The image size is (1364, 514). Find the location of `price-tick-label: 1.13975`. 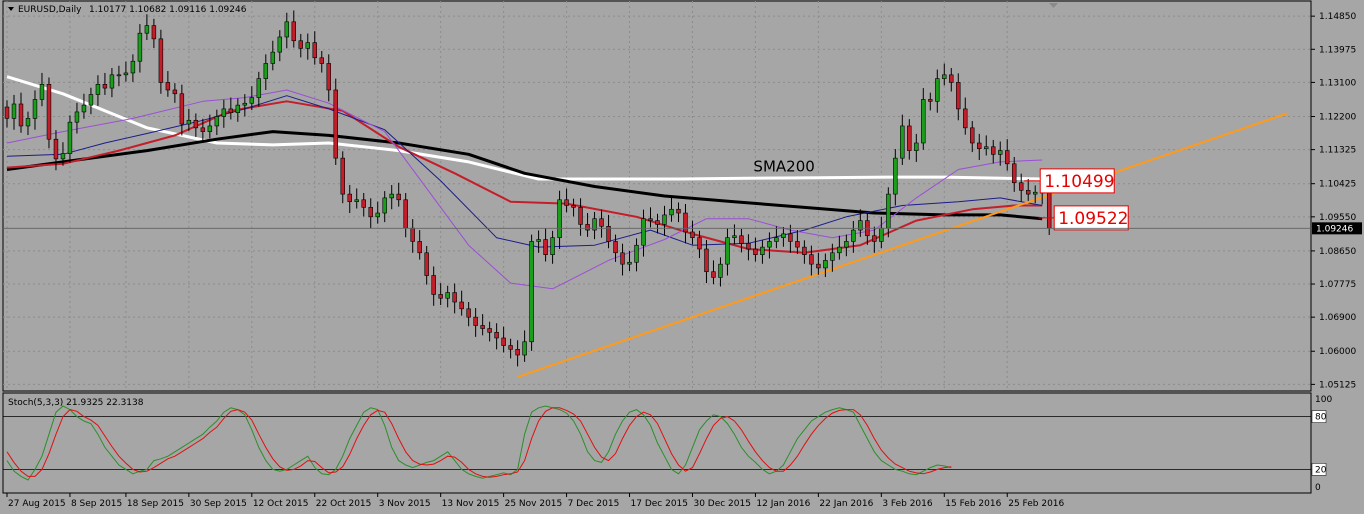

price-tick-label: 1.13975 is located at coordinates (1337, 50).